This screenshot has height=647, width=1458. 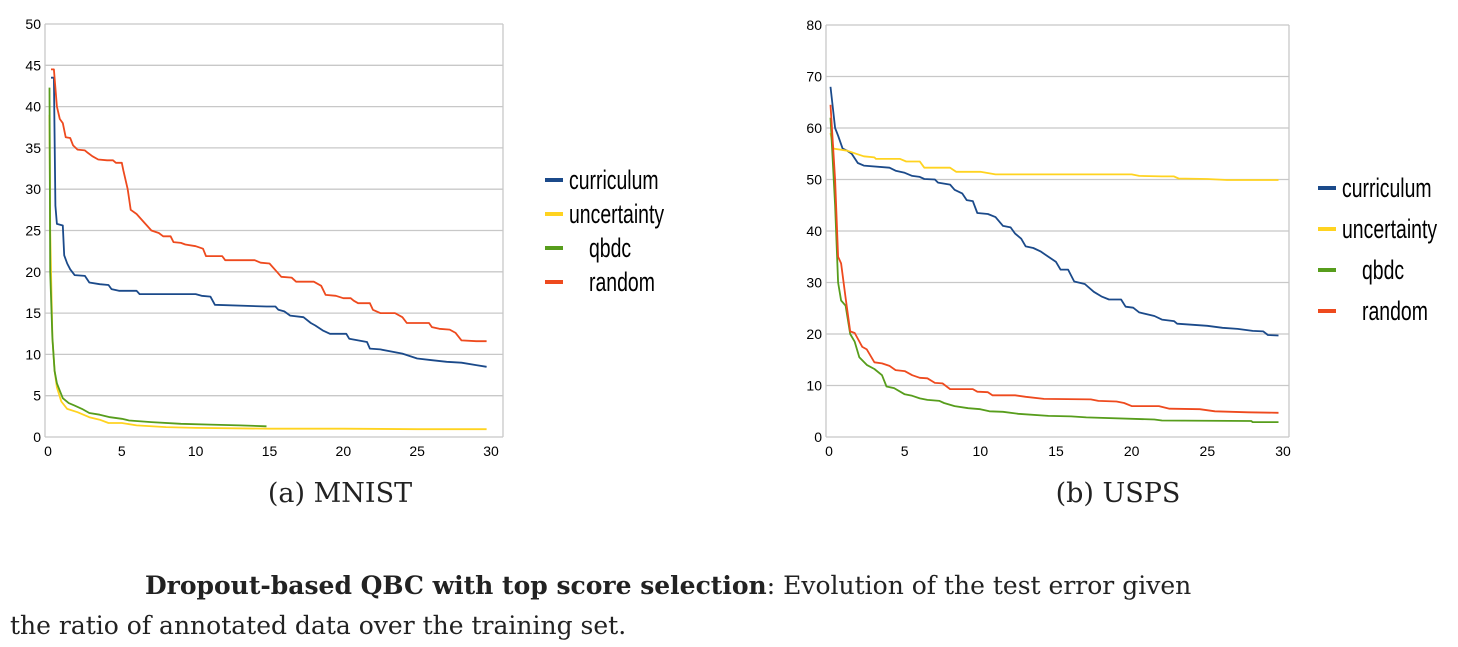 What do you see at coordinates (979, 585) in the screenshot?
I see `caption-rest: : Evolution of the test error given` at bounding box center [979, 585].